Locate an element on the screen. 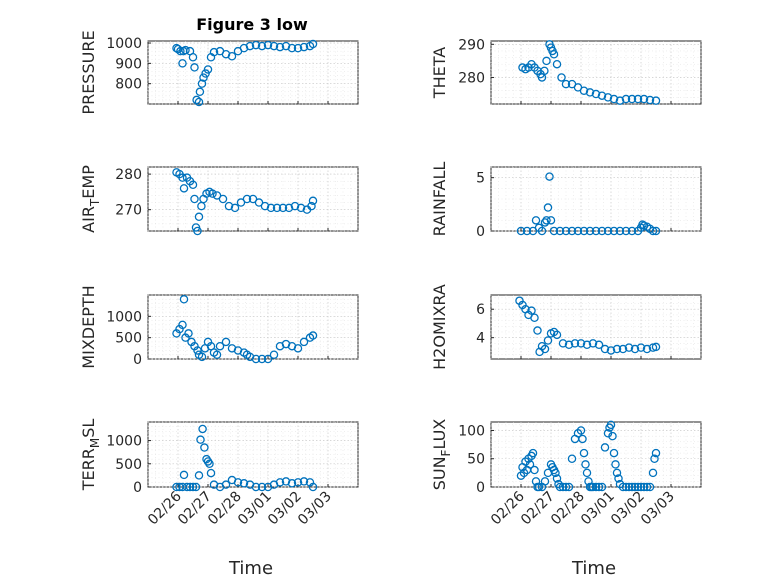 Image resolution: width=778 pixels, height=583 pixels. y-tick-label: 900 is located at coordinates (128, 64).